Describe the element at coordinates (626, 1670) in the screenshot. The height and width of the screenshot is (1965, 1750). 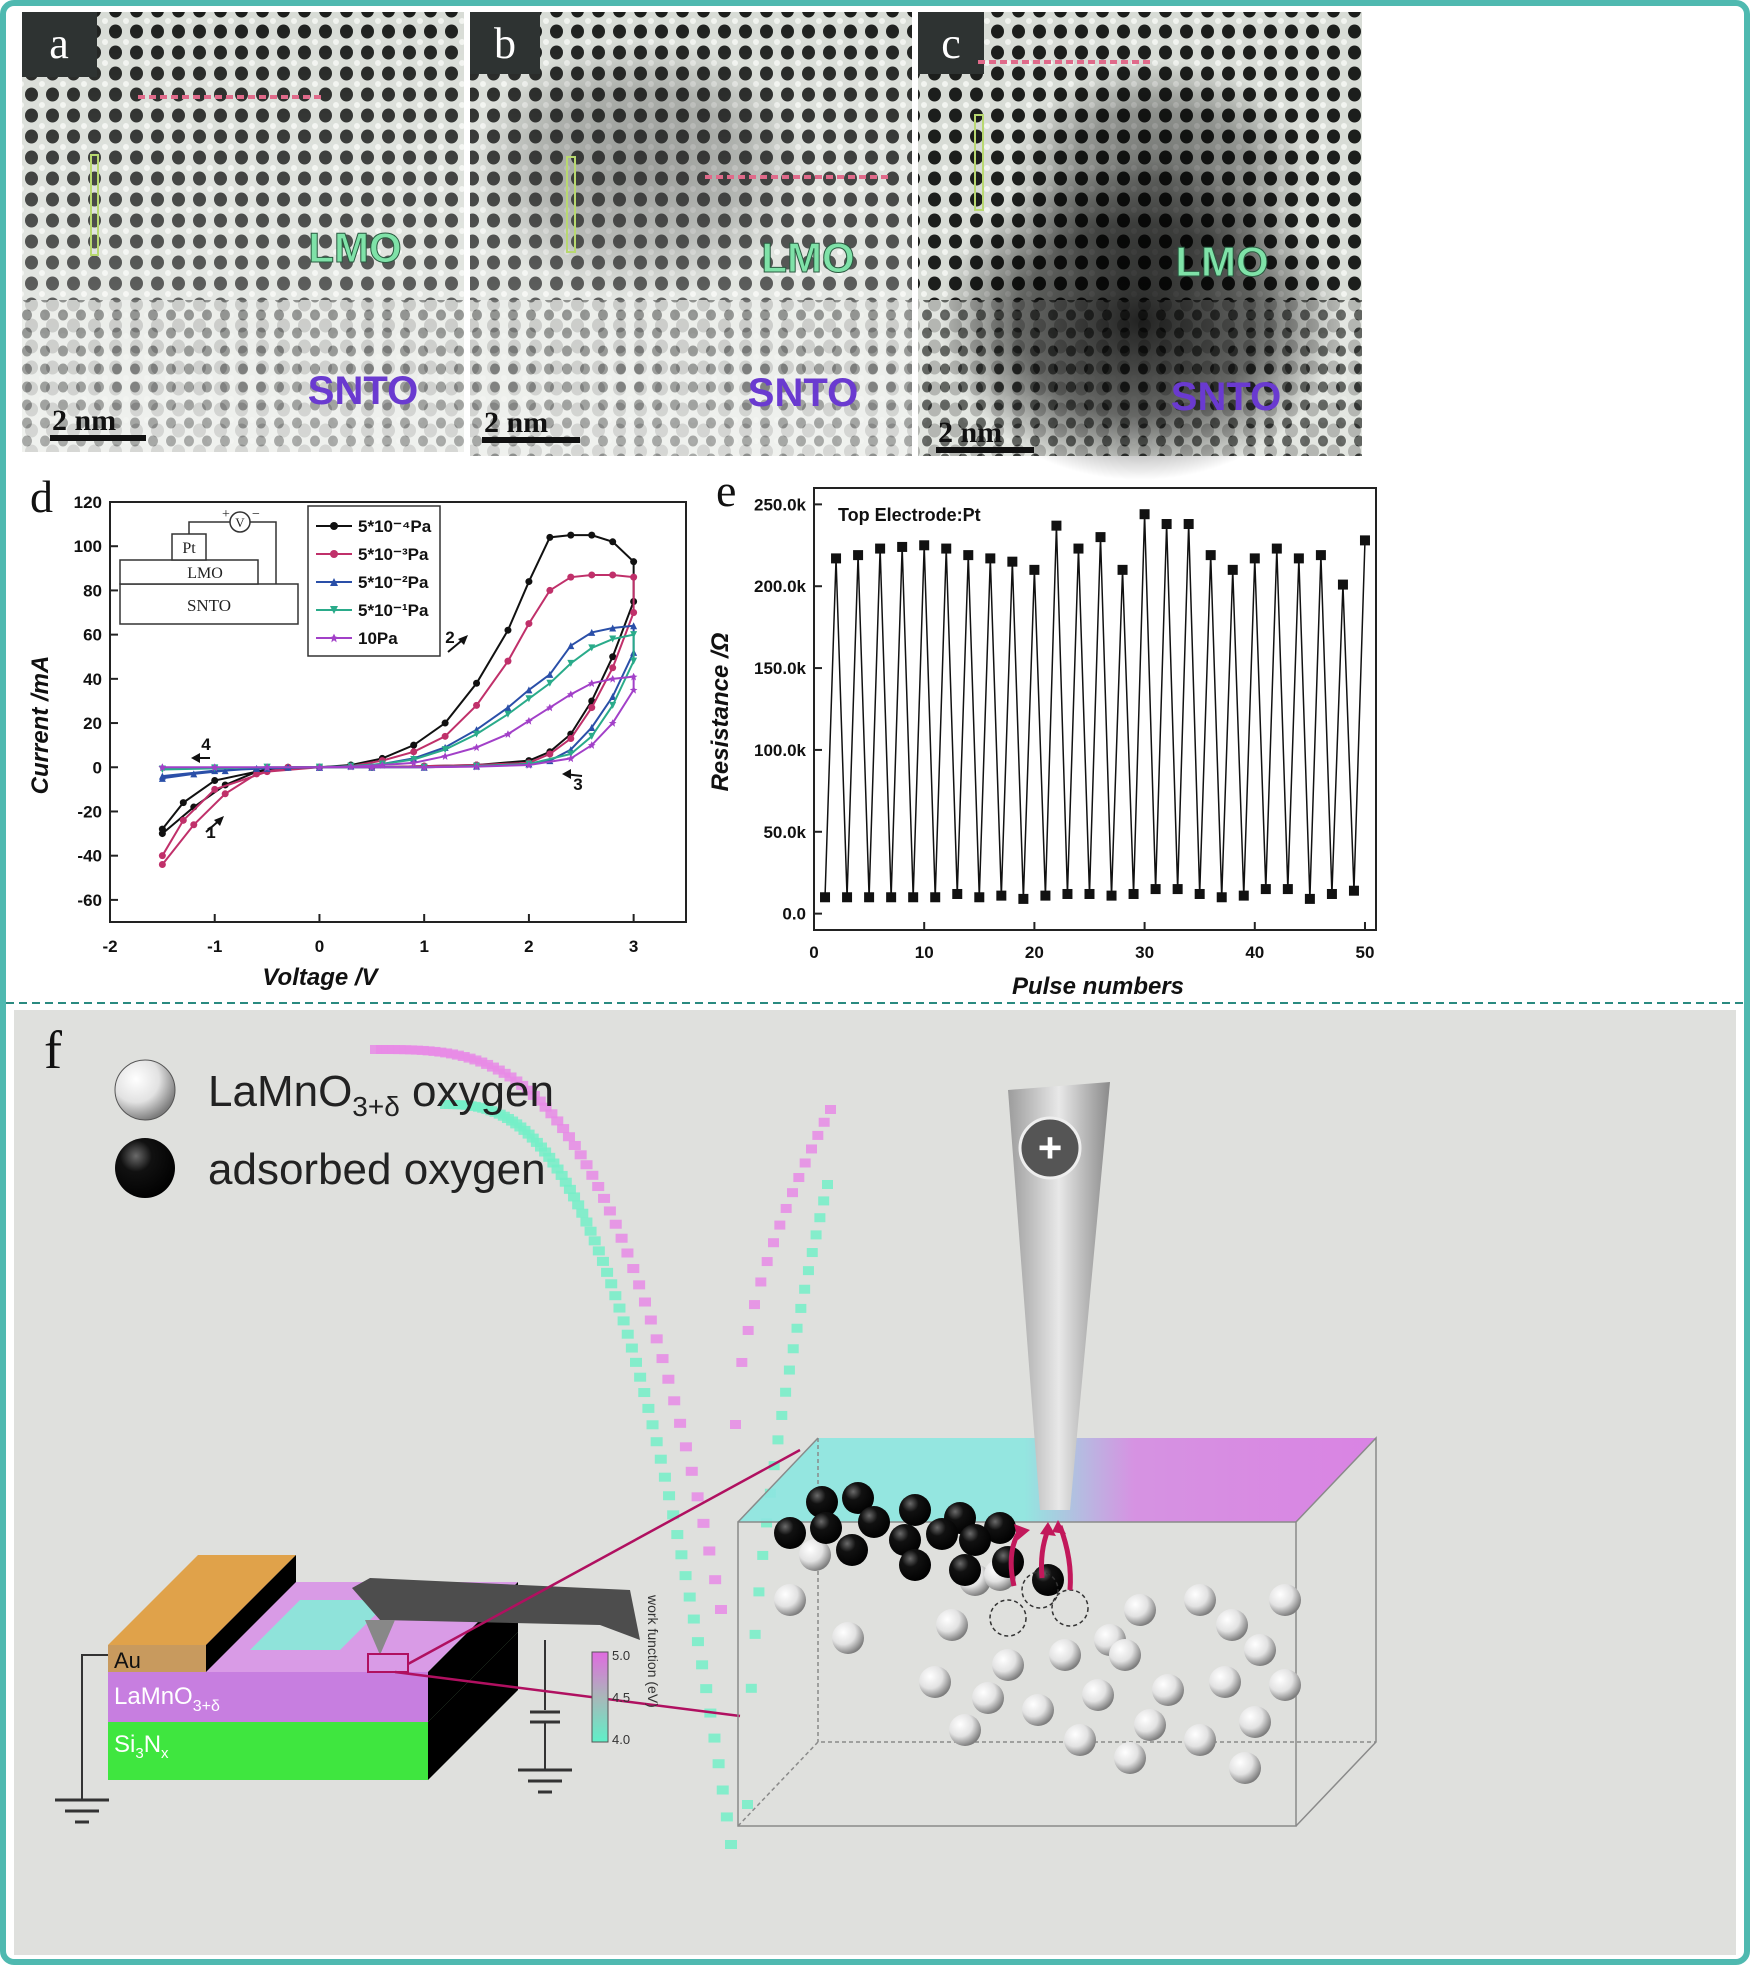
I see `work-function-colorbar: 5.0 4.5 4.0 work function (eV)` at that location.